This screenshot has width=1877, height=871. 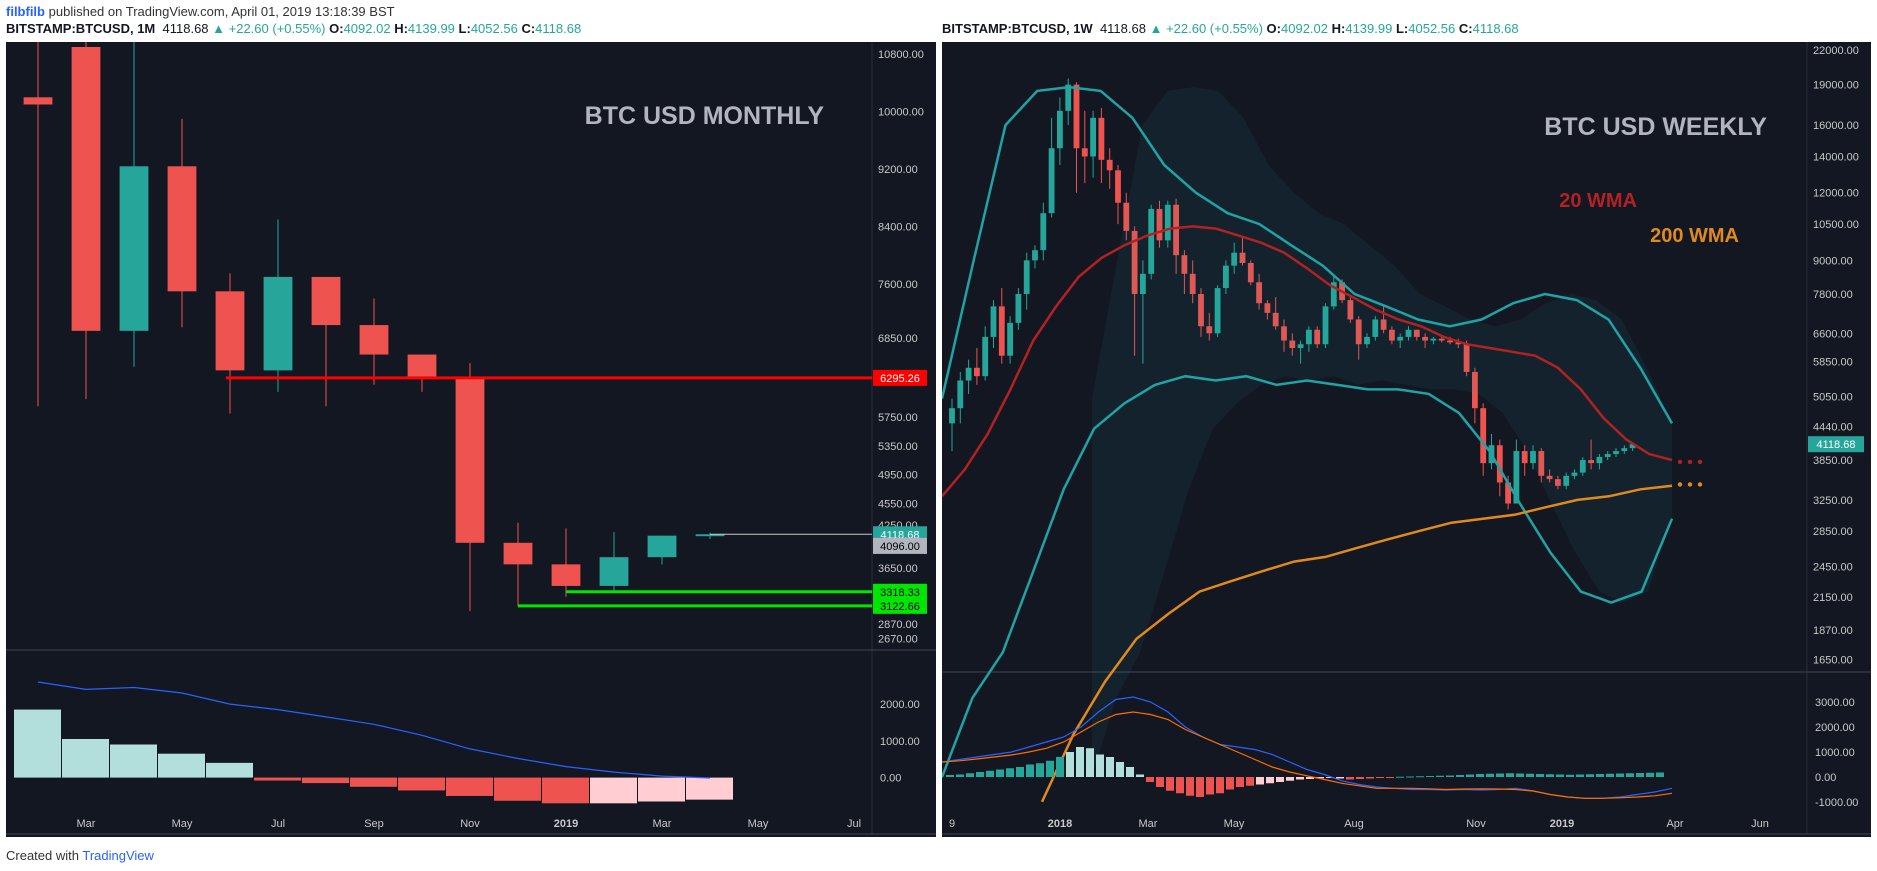 What do you see at coordinates (1836, 51) in the screenshot?
I see `price-tick-label: 22000.00` at bounding box center [1836, 51].